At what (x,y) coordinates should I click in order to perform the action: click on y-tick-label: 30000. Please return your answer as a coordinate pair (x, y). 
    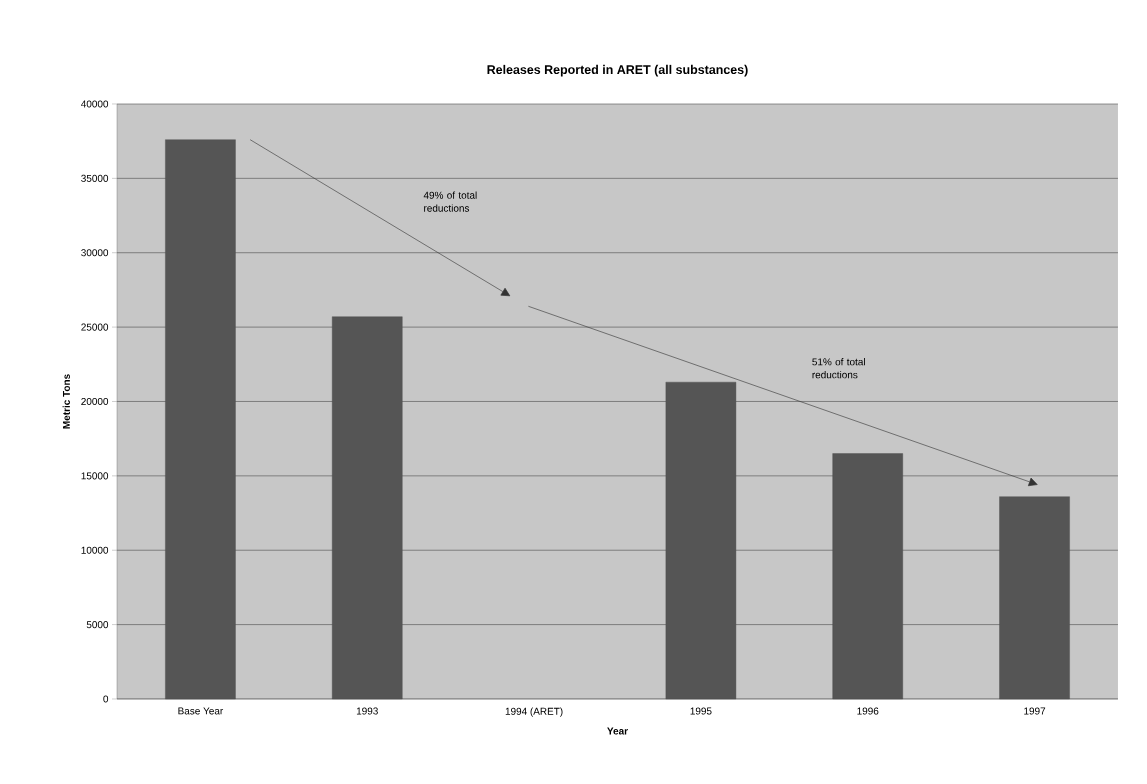
    Looking at the image, I should click on (95, 253).